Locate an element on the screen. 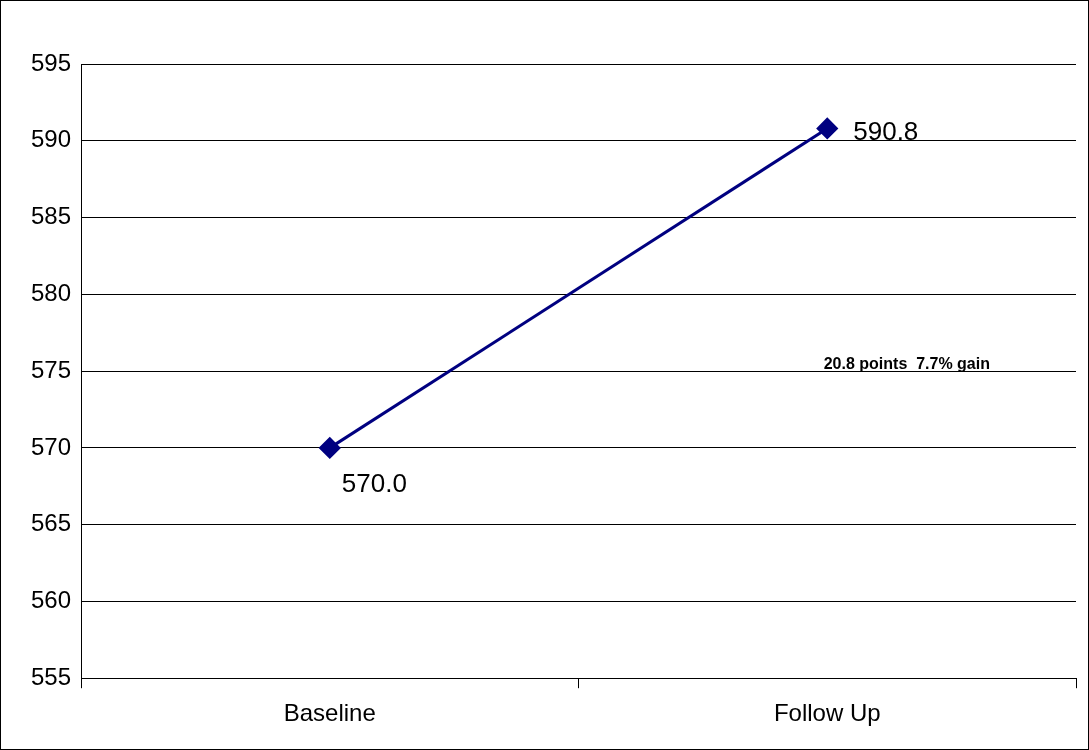  annotation: 20.8 points 7.7% gain is located at coordinates (906, 364).